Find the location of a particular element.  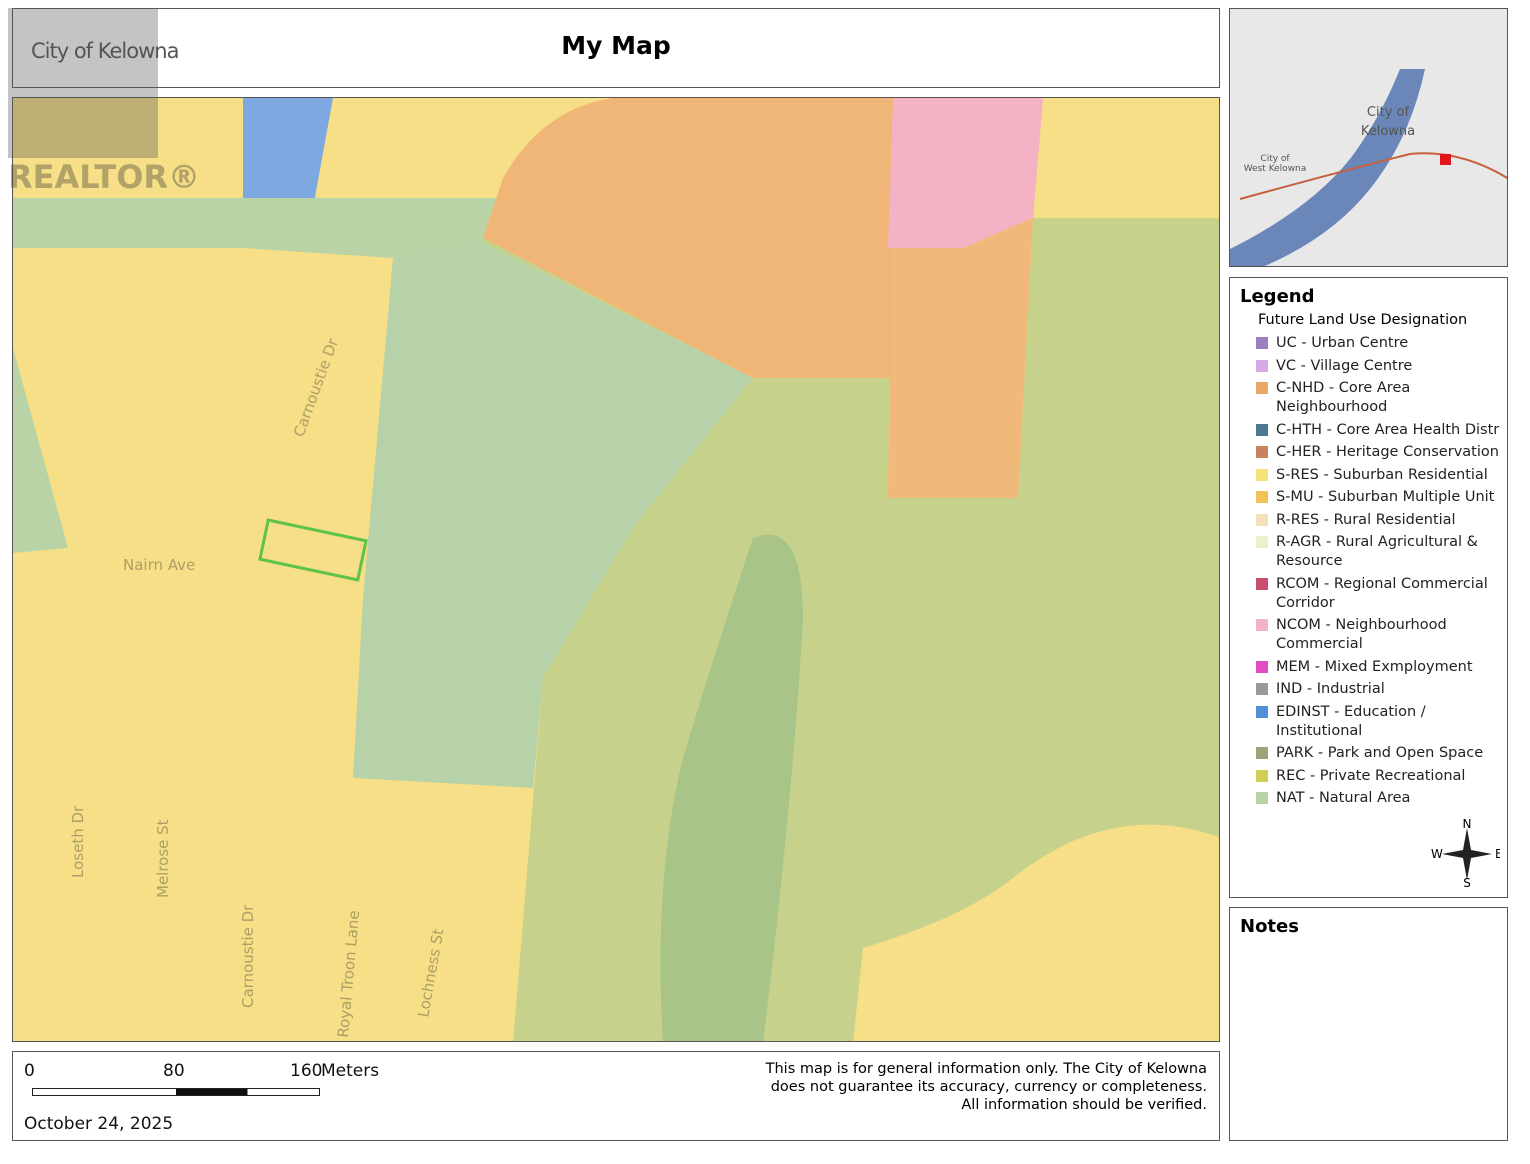

legend-label: S-MU - Suburban Multiple Unit is located at coordinates (1385, 497).